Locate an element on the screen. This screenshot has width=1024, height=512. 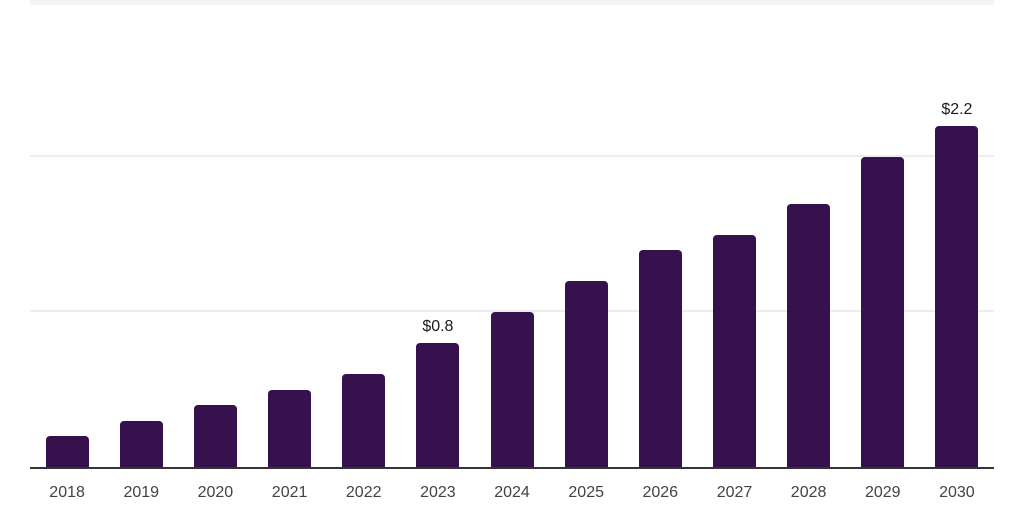
x-tick-label-2029: 2029 is located at coordinates (882, 492).